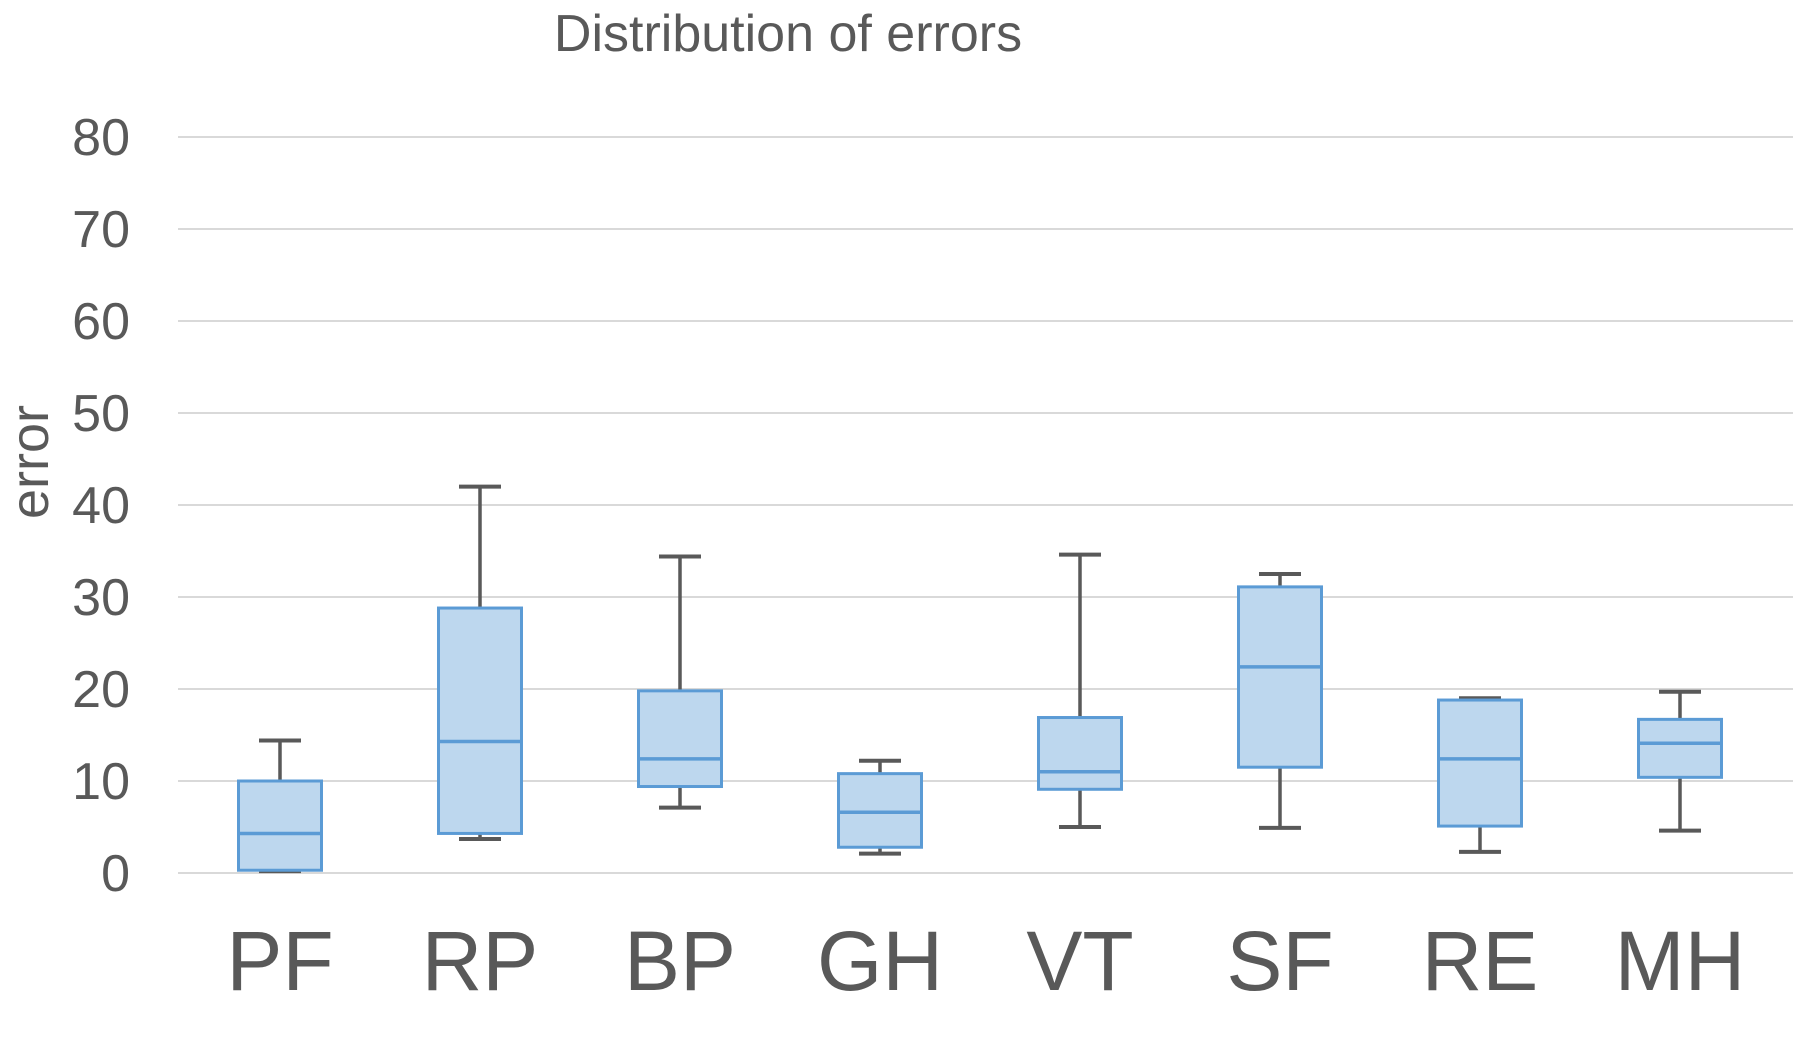  Describe the element at coordinates (279, 961) in the screenshot. I see `x-category-label-PF: PF` at that location.